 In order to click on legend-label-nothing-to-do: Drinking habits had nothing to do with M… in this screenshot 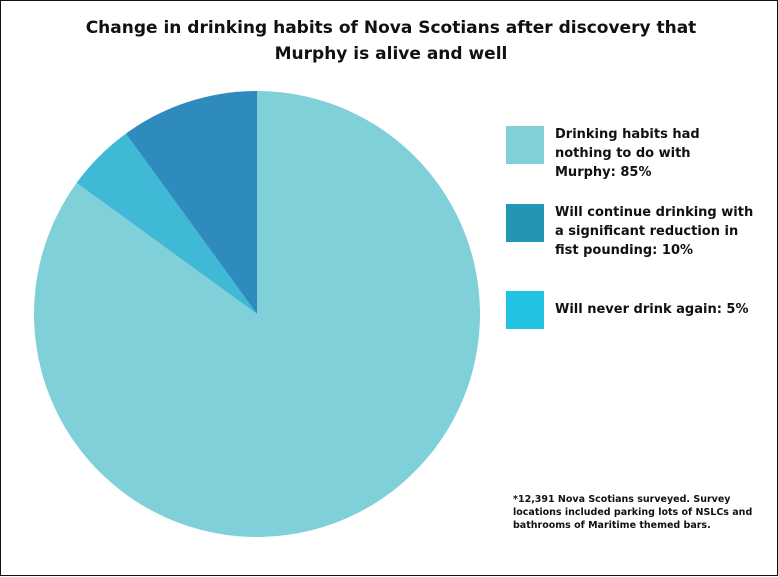, I will do `click(627, 153)`.